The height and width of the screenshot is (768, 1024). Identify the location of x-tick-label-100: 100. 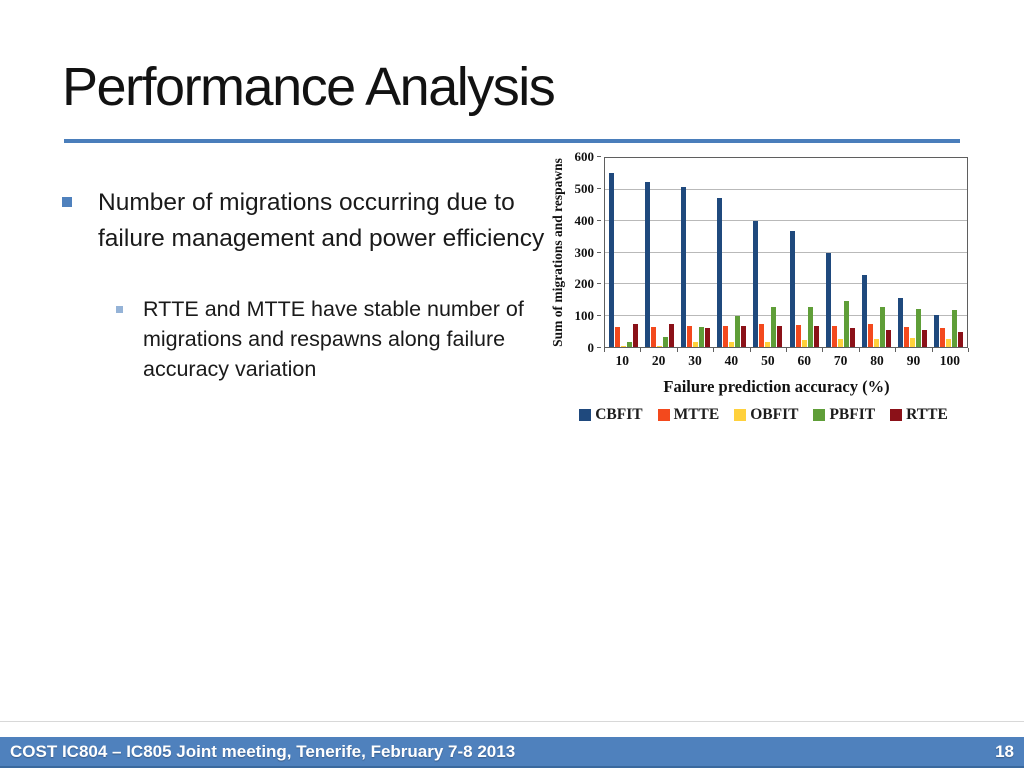
(949, 360).